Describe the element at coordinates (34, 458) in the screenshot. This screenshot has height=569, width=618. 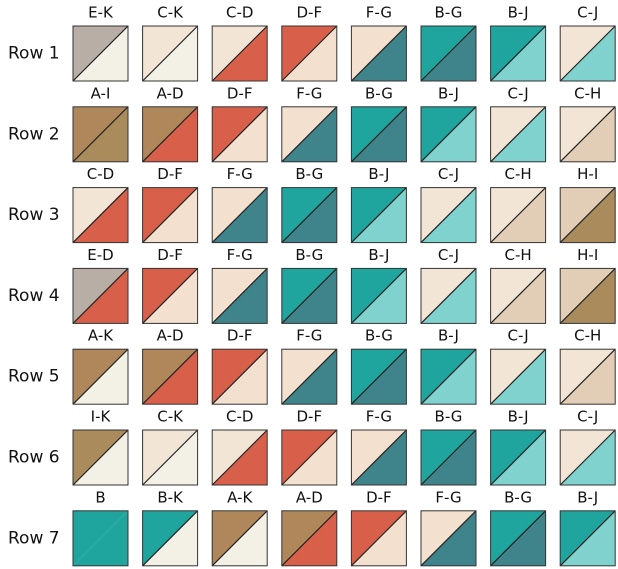
I see `row-label: Row 6` at that location.